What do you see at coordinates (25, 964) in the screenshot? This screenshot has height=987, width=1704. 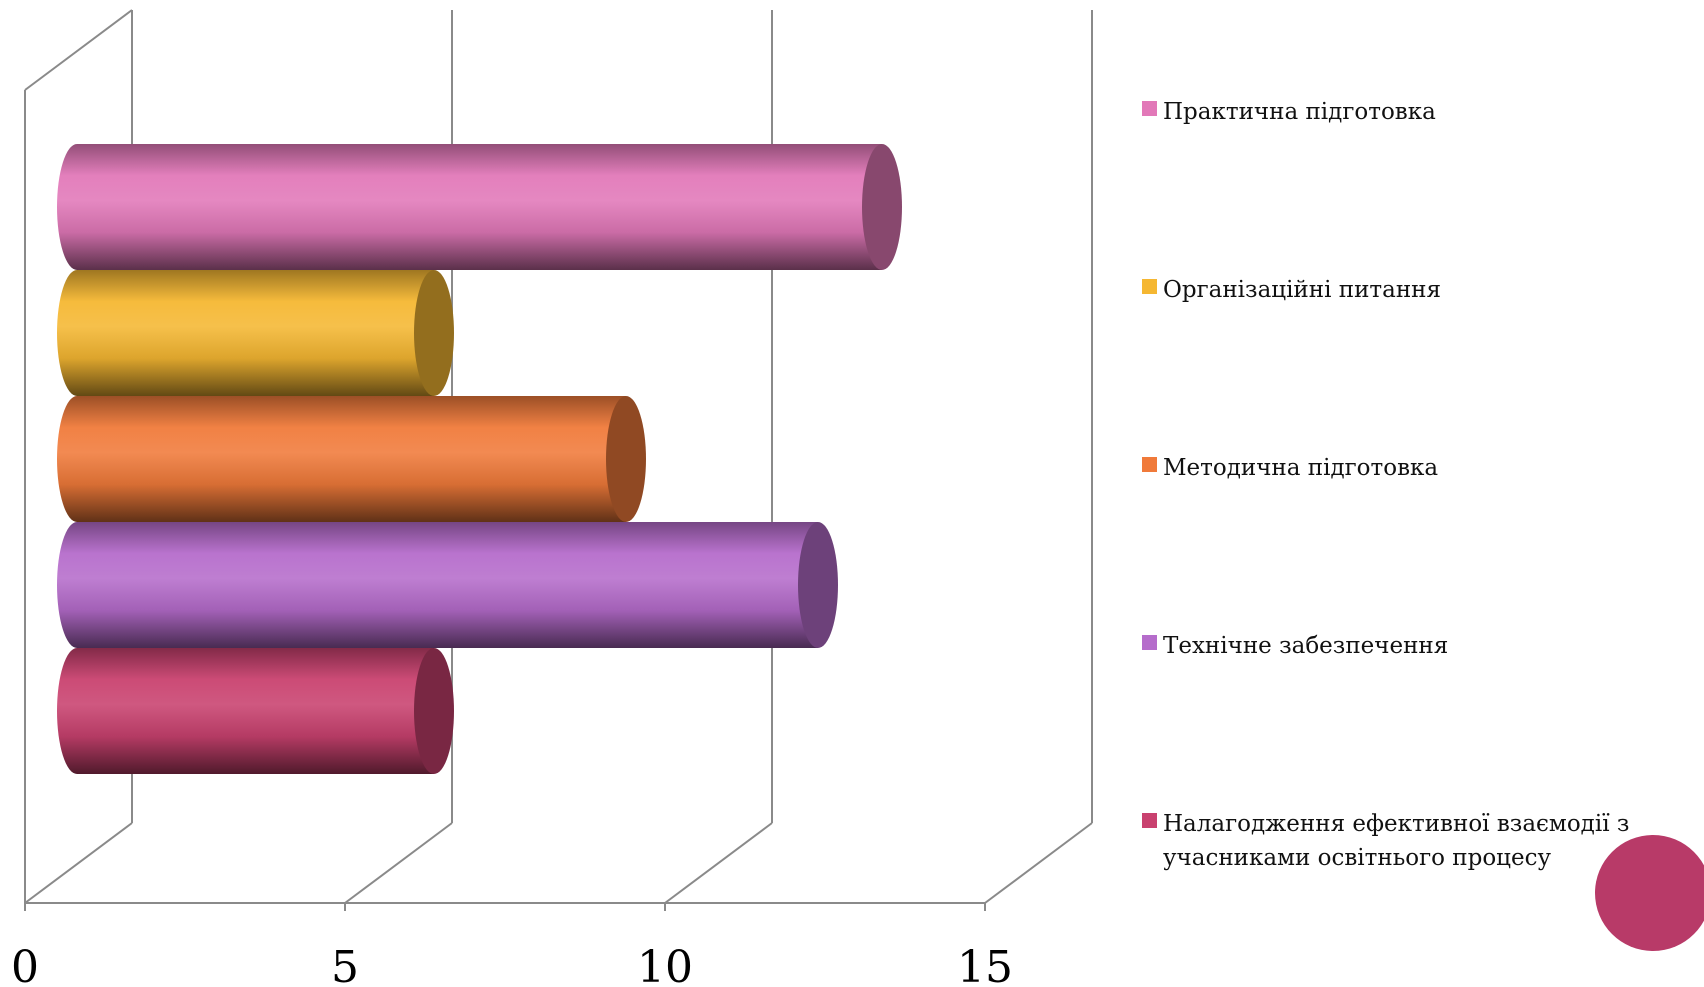 I see `x-tick-label: 0` at bounding box center [25, 964].